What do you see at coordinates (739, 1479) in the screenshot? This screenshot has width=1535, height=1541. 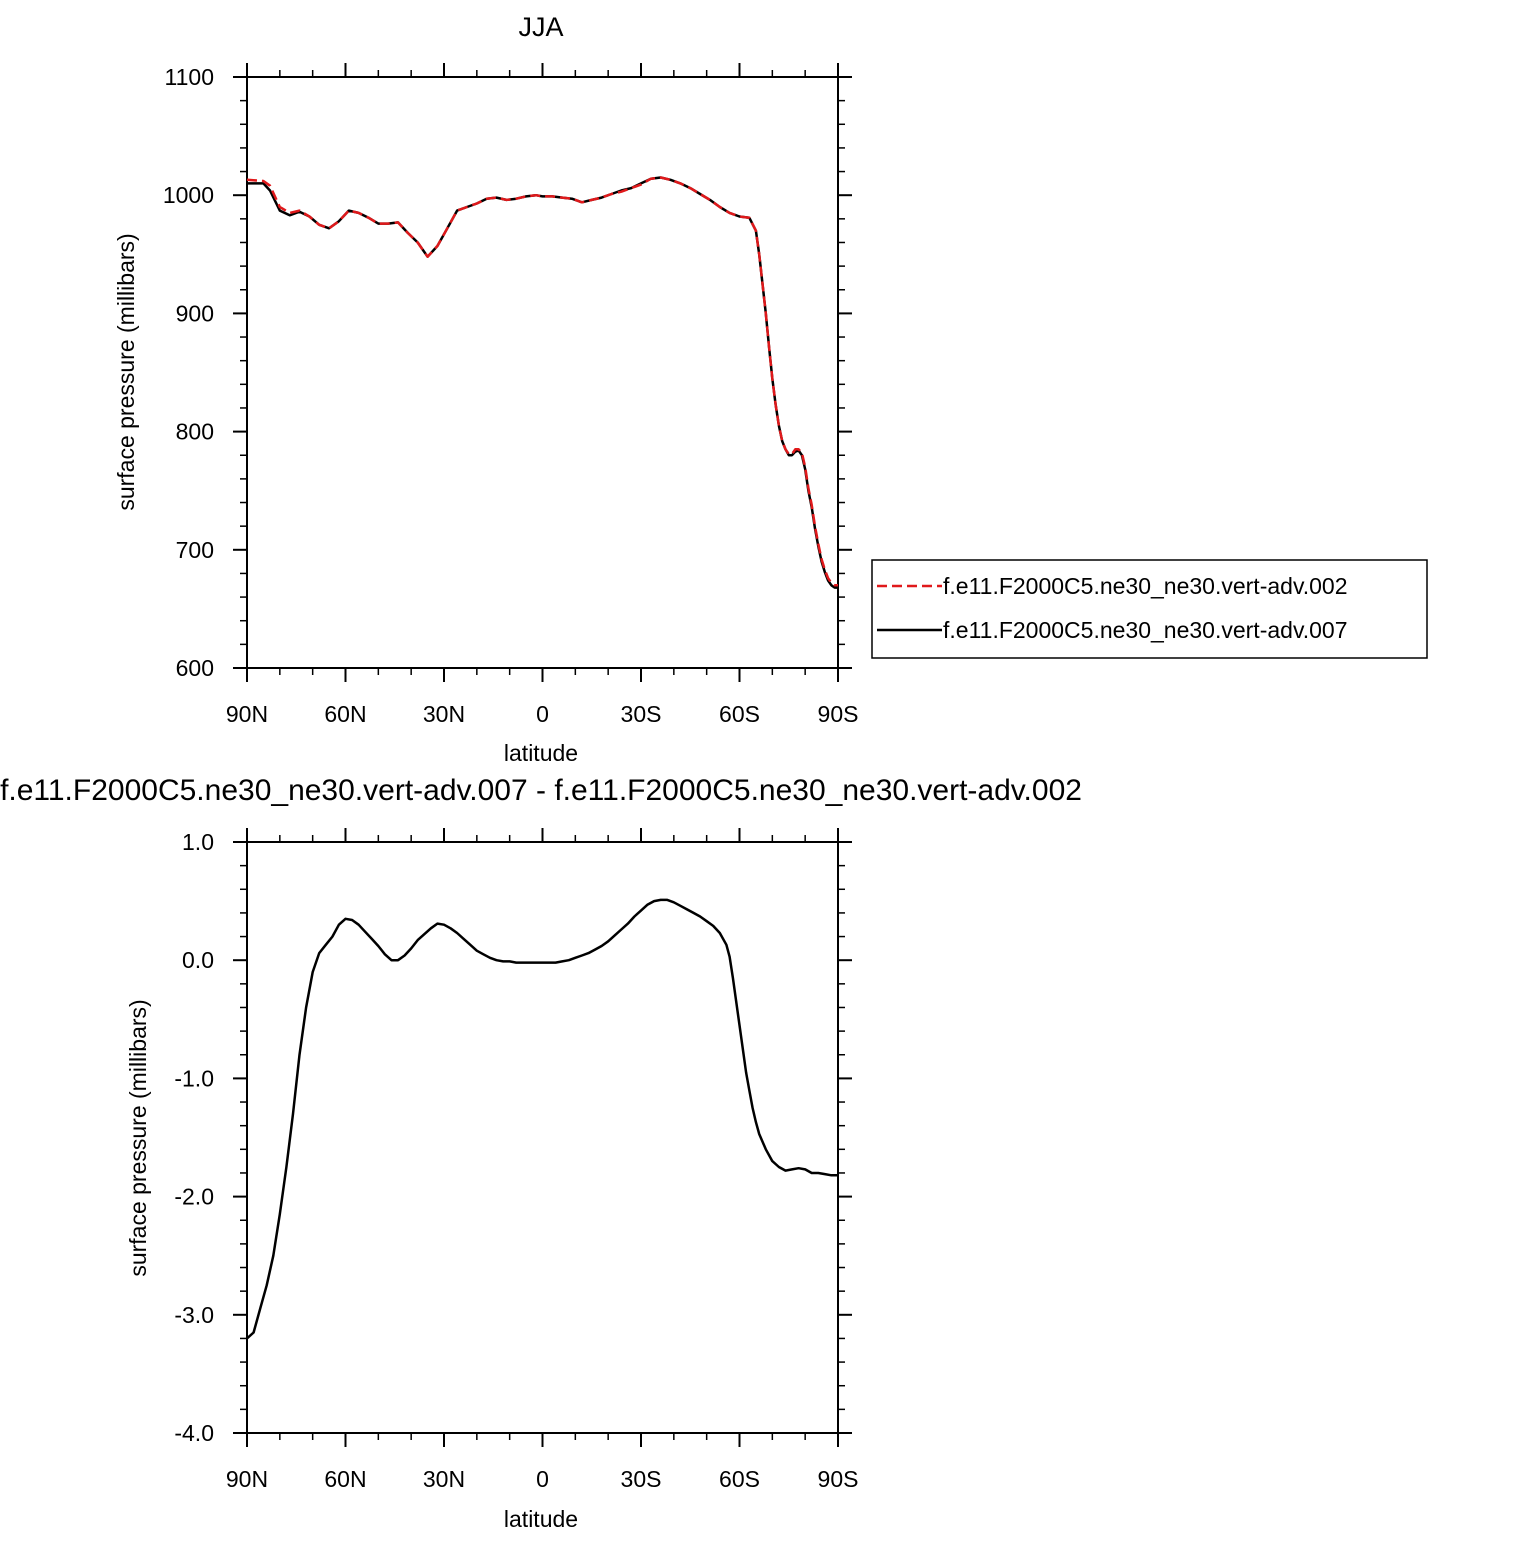 I see `bottom-x-tick-label: 60S` at bounding box center [739, 1479].